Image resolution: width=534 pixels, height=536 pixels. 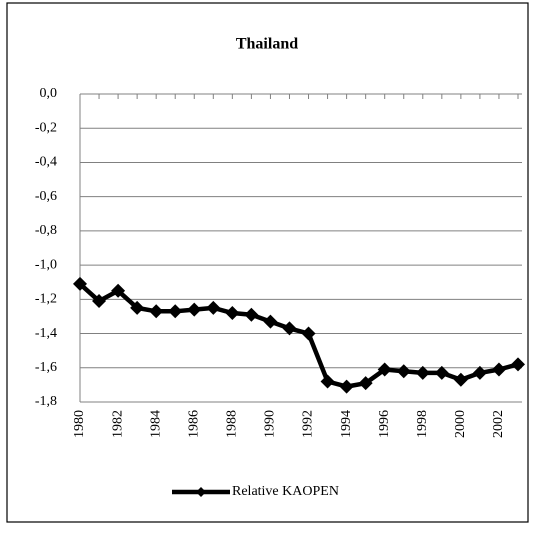 I want to click on x-tick-label: 1986, so click(x=193, y=424).